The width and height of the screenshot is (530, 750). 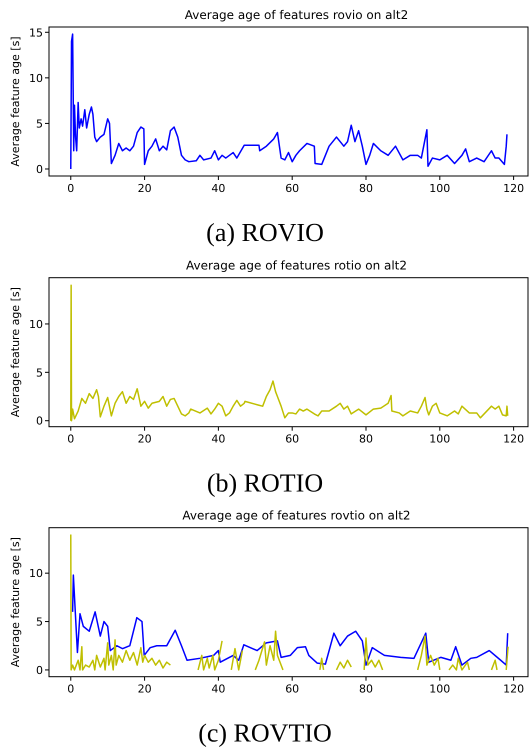 I want to click on text: (b) ROTIO, so click(x=265, y=483).